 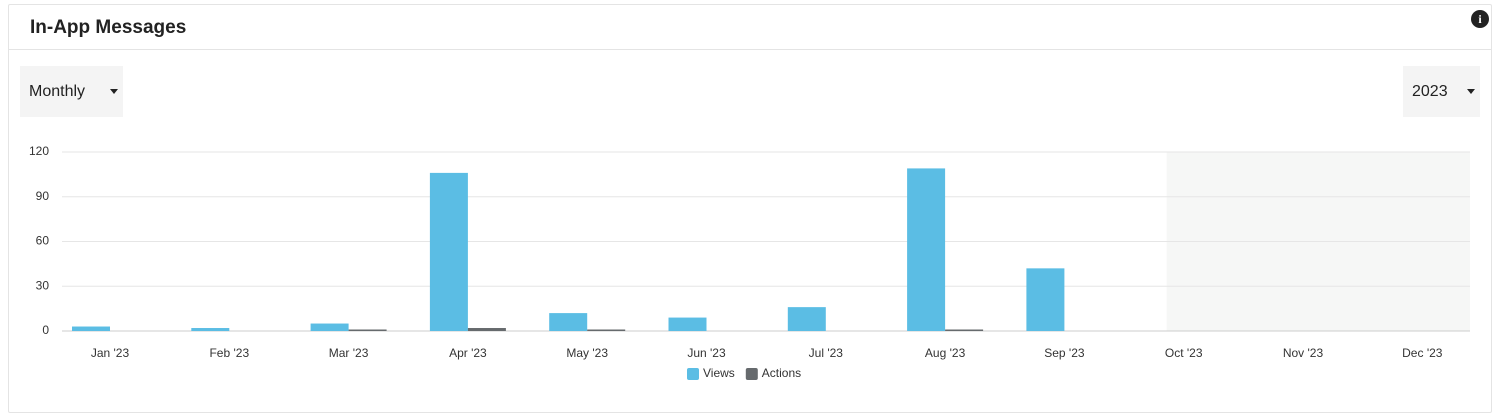 I want to click on x-tick-label: Dec '23, so click(x=1422, y=353).